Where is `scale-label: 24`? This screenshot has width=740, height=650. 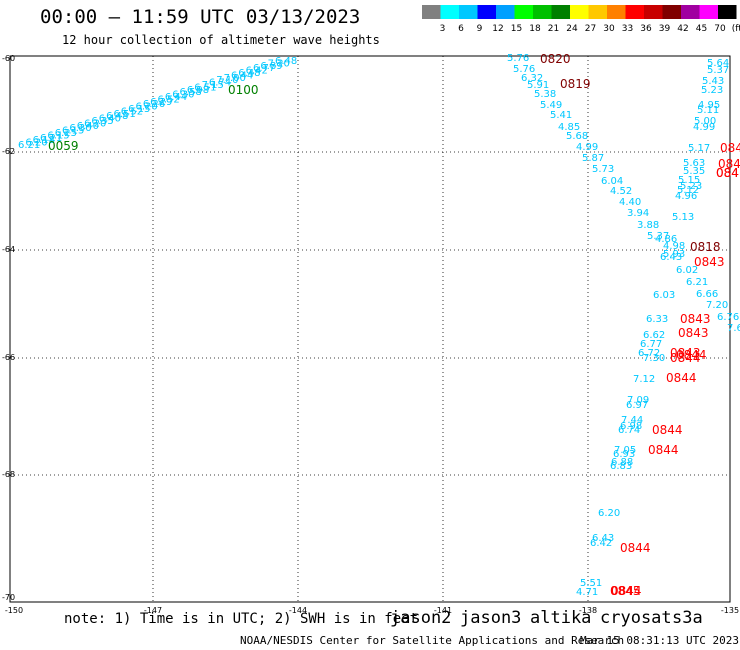 scale-label: 24 is located at coordinates (572, 29).